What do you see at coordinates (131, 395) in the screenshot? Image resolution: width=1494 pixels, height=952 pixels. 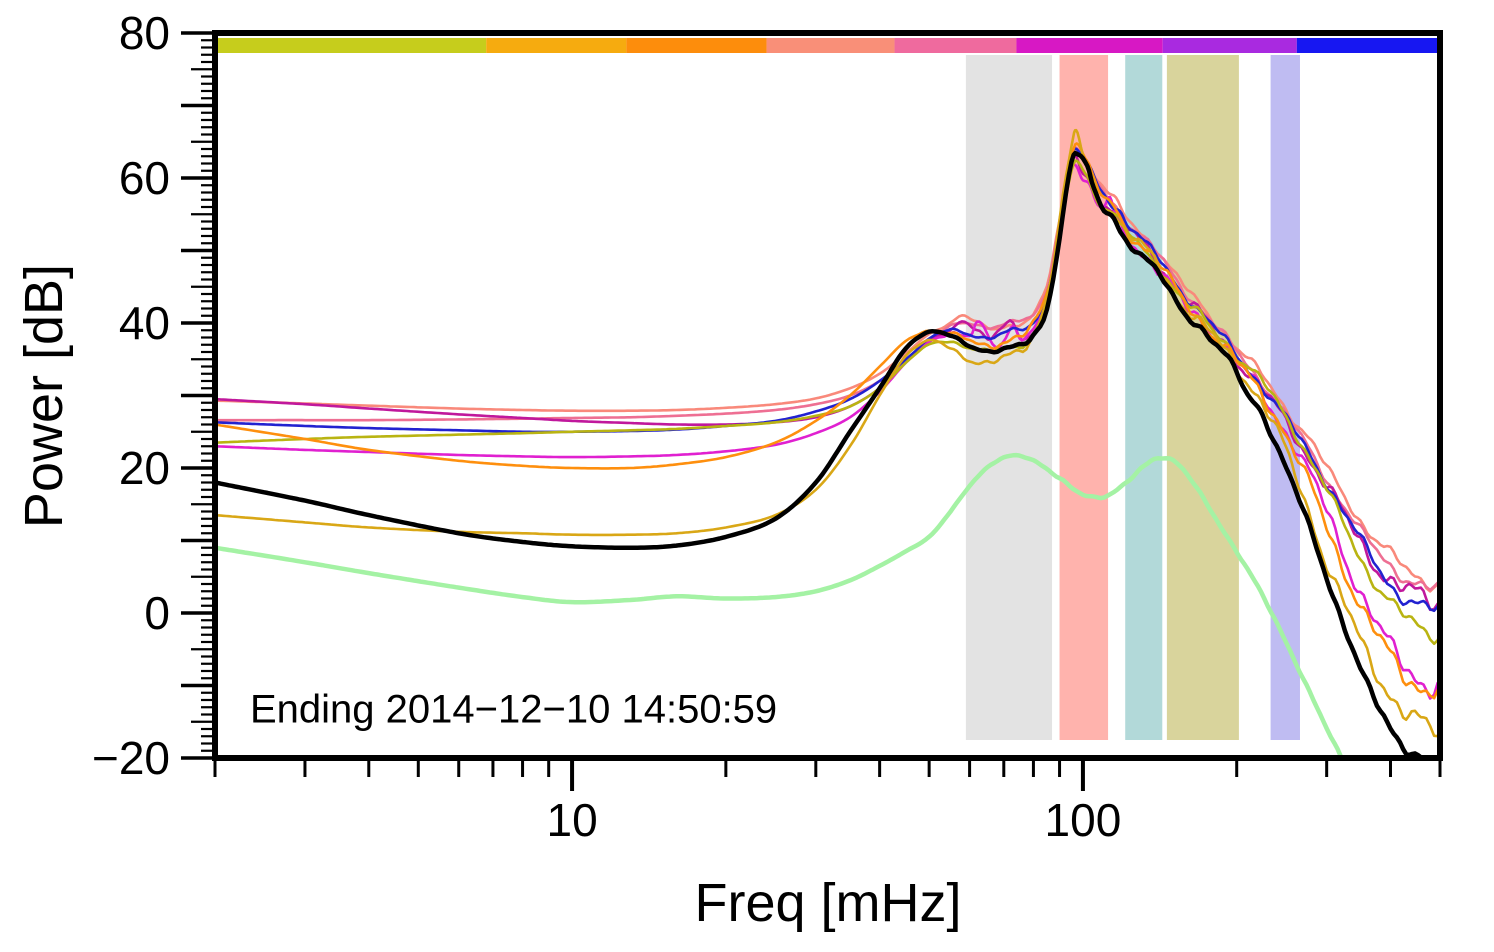 I see `y-axis-tick-labels: −20 0 20 40 60 80` at bounding box center [131, 395].